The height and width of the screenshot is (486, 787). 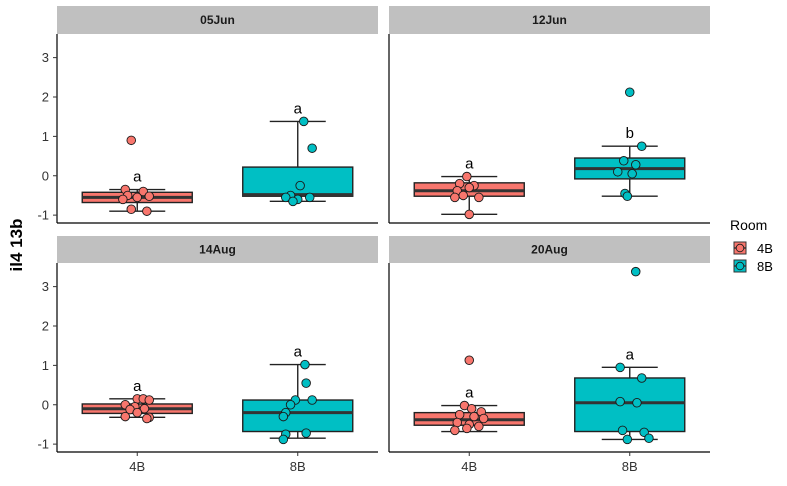 What do you see at coordinates (765, 248) in the screenshot?
I see `legend-label: 4B` at bounding box center [765, 248].